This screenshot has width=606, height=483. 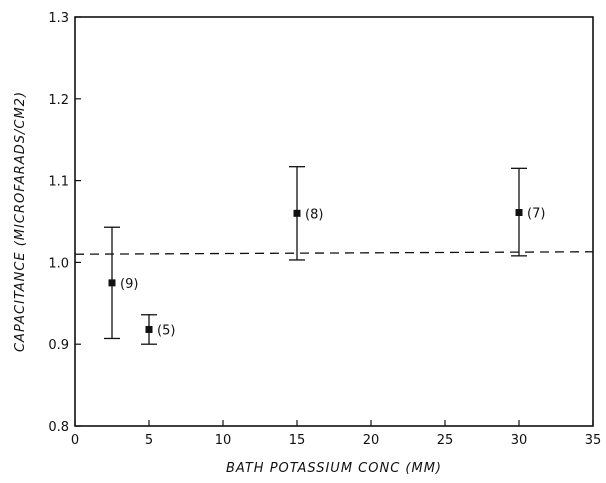 I want to click on x-tick-label: 25, so click(x=445, y=440).